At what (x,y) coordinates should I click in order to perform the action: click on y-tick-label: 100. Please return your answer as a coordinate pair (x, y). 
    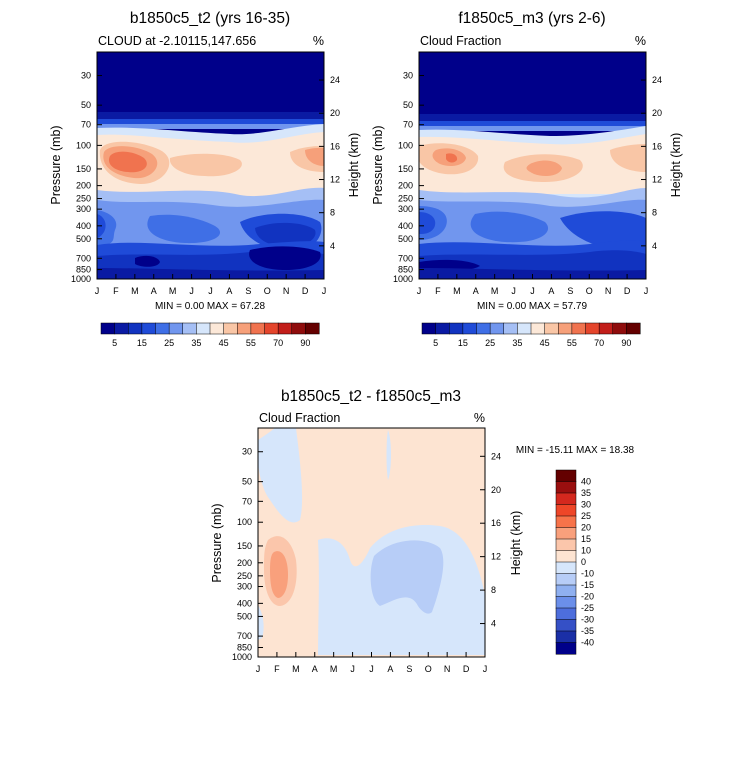
    Looking at the image, I should click on (405, 145).